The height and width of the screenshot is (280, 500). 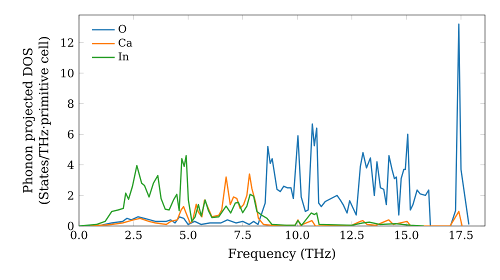 I want to click on x-tick-label: 17.5, so click(x=461, y=235).